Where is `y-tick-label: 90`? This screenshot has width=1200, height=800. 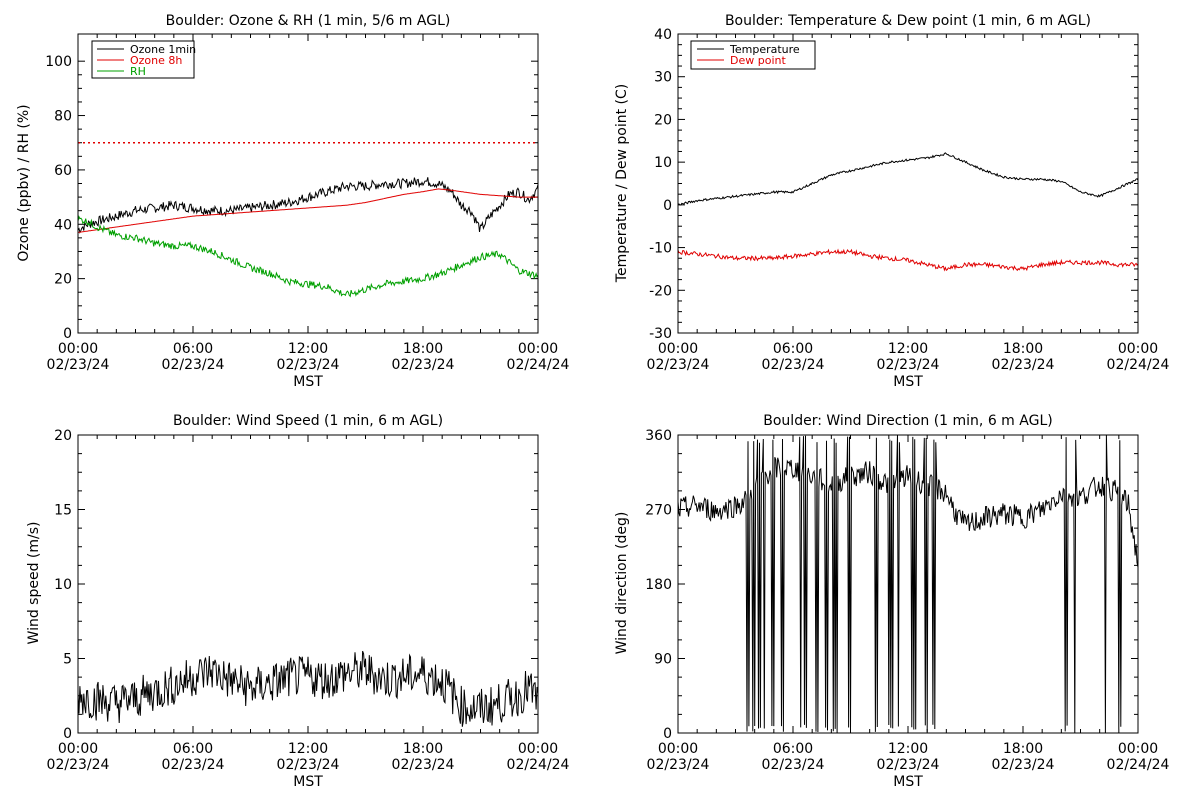 y-tick-label: 90 is located at coordinates (663, 660).